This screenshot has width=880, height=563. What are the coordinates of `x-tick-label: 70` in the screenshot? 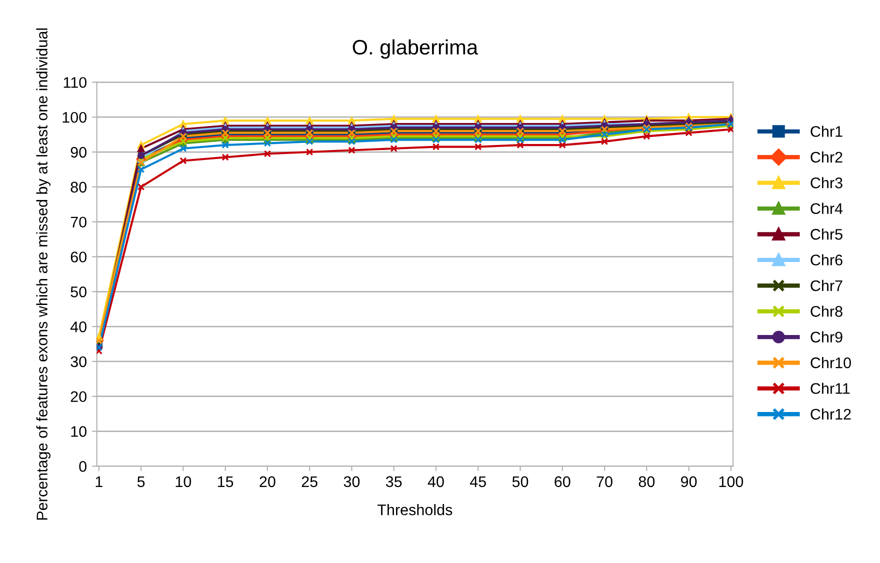 It's located at (604, 482).